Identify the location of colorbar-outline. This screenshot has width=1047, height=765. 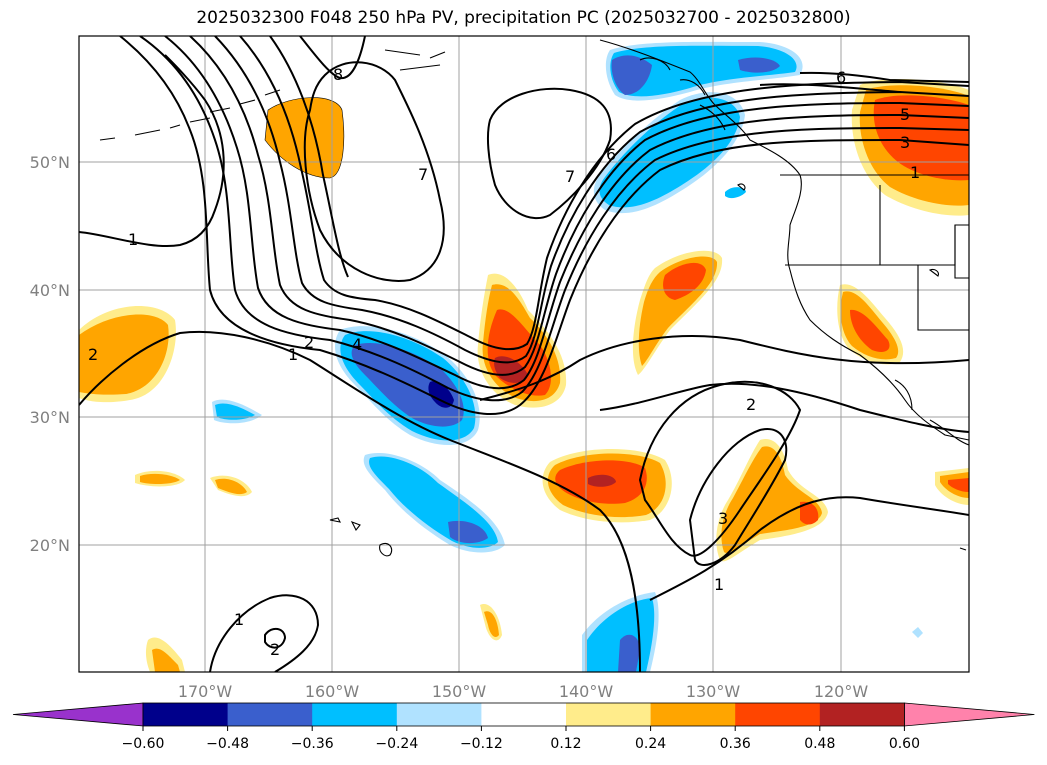
(523, 714).